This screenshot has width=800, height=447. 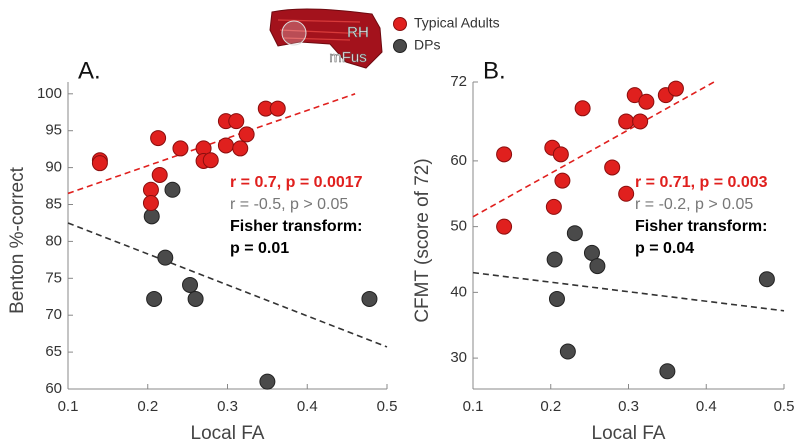 I want to click on brain-label: mFus, so click(x=348, y=57).